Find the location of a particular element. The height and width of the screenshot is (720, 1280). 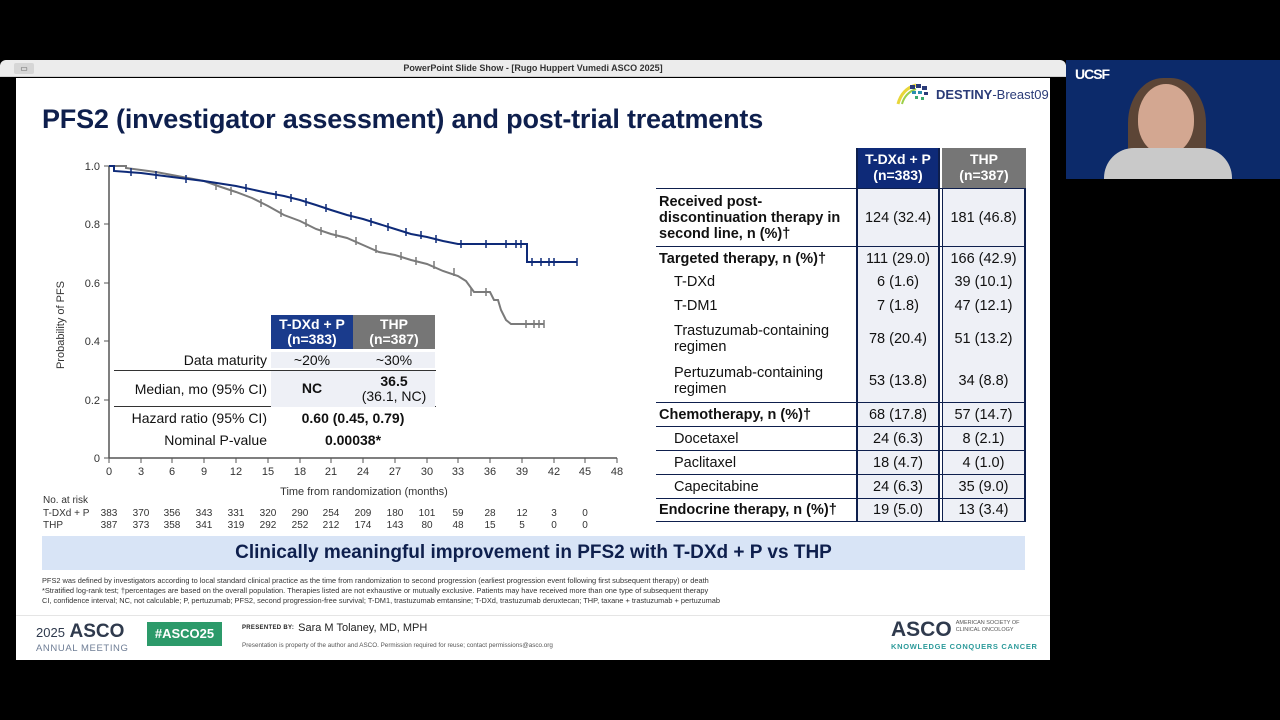

svg-text: 18 is located at coordinates (300, 472).